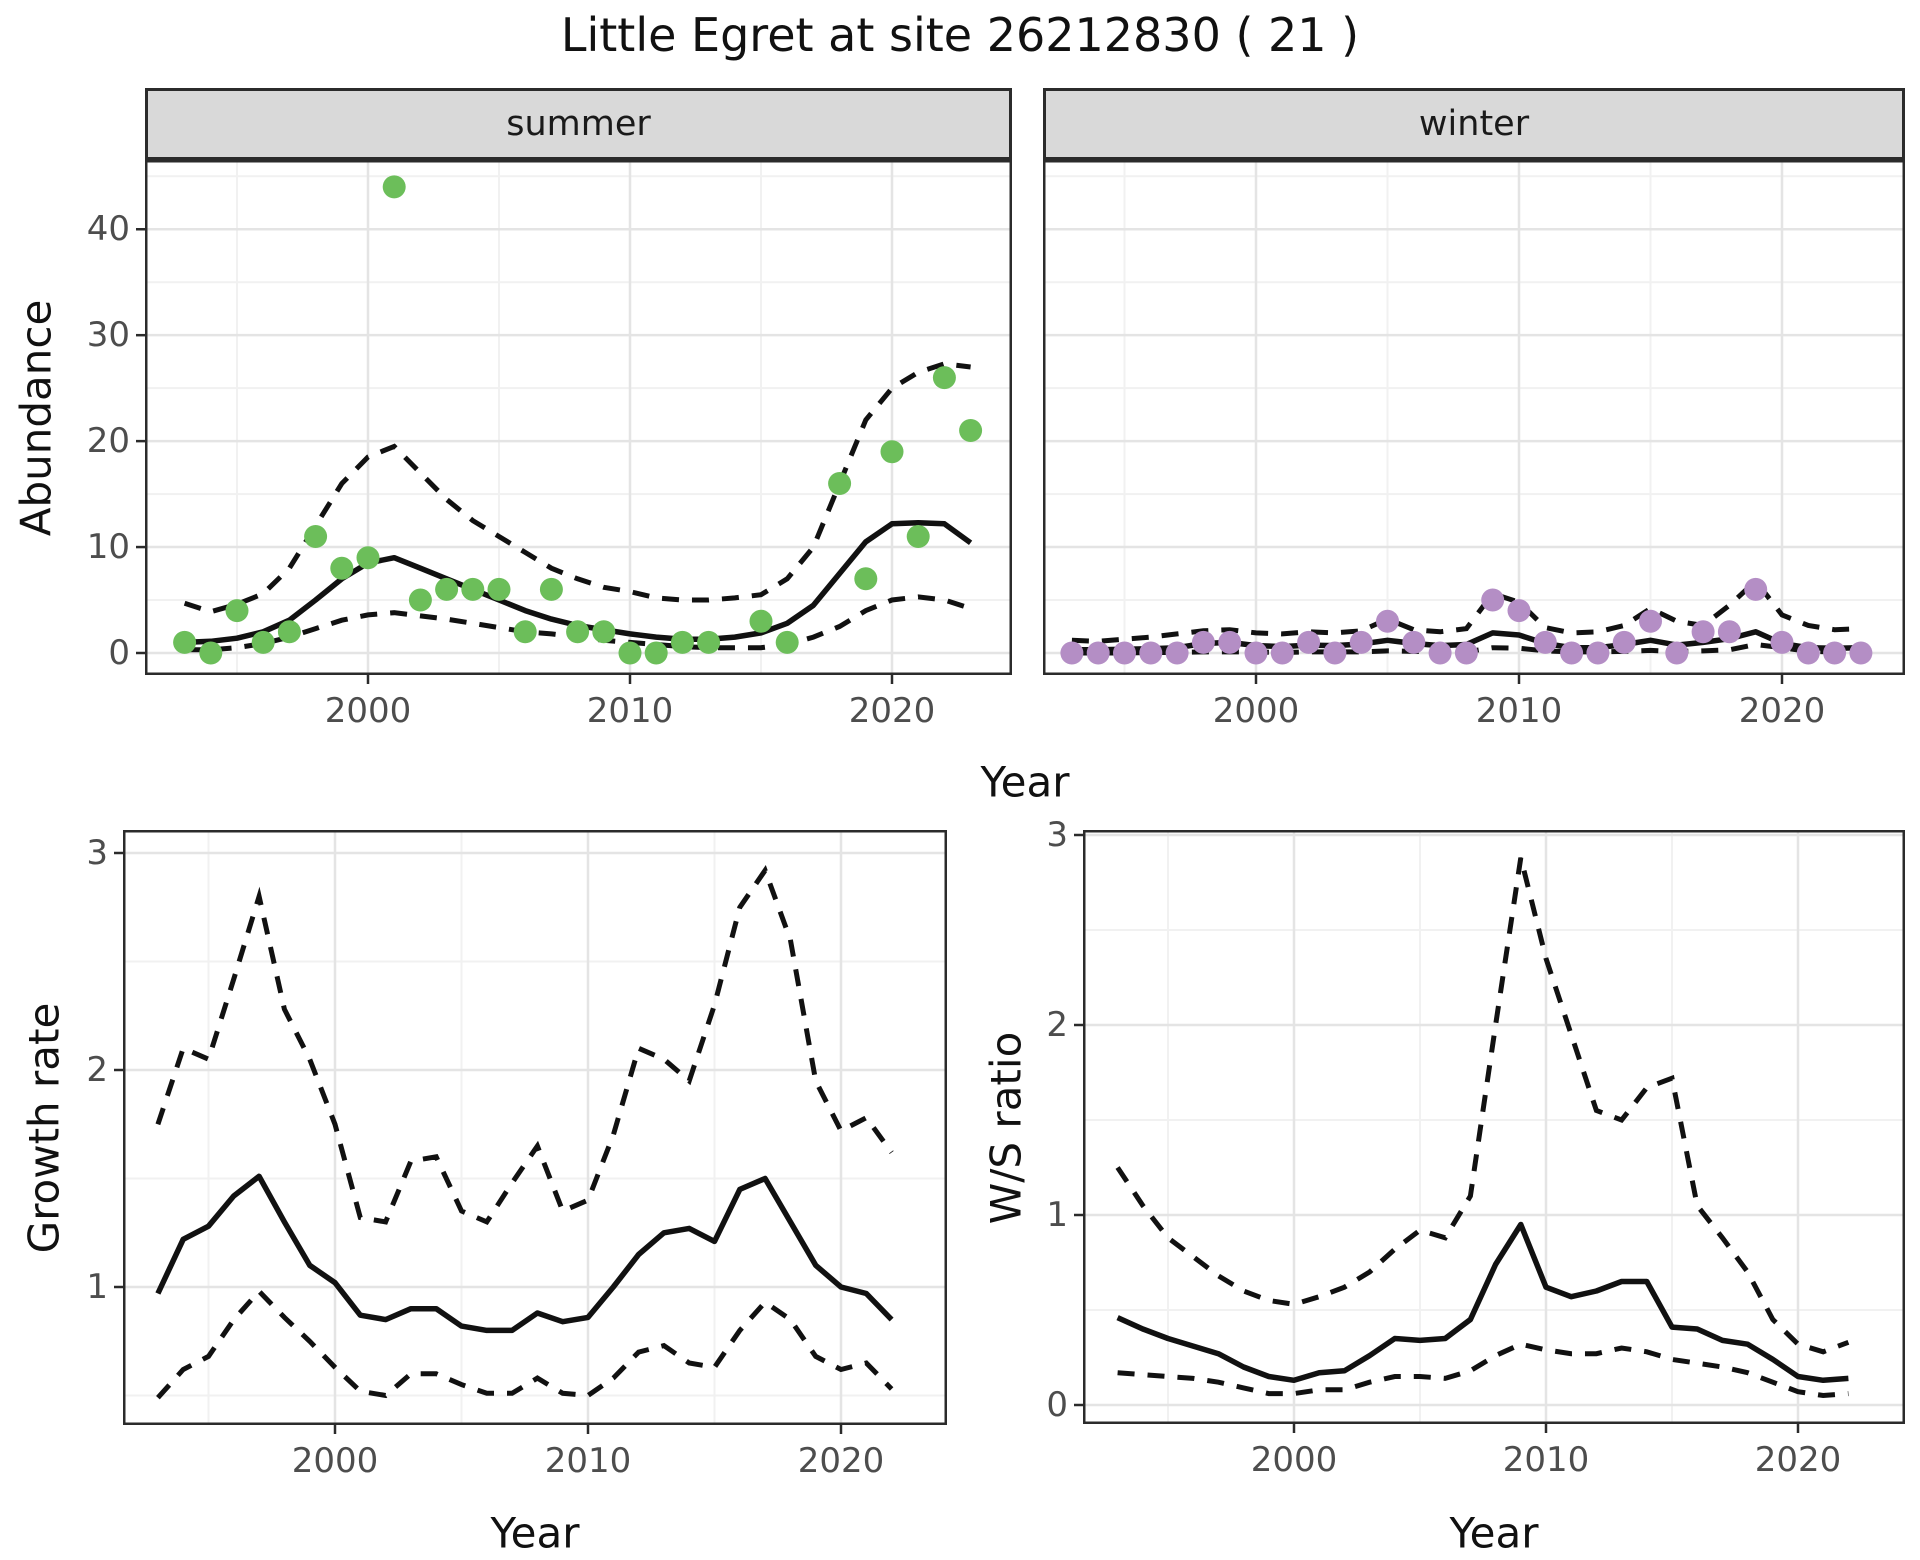  I want to click on facet-strip-summer-label: summer, so click(578, 124).